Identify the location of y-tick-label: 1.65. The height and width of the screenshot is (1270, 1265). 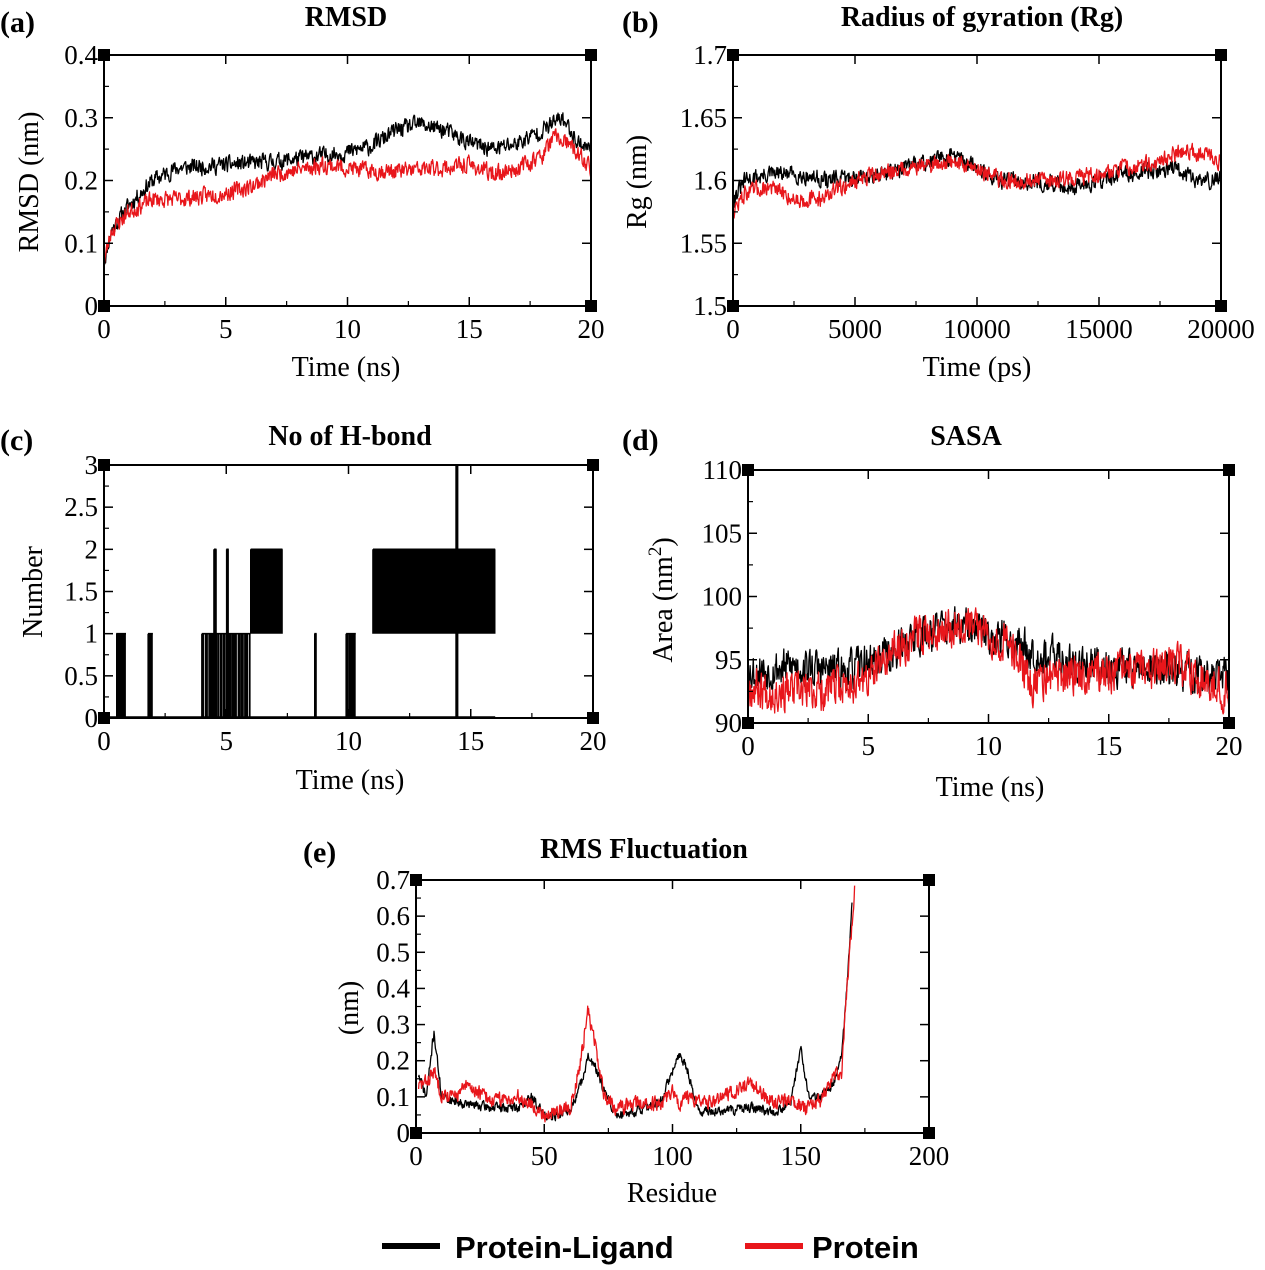
(703, 118).